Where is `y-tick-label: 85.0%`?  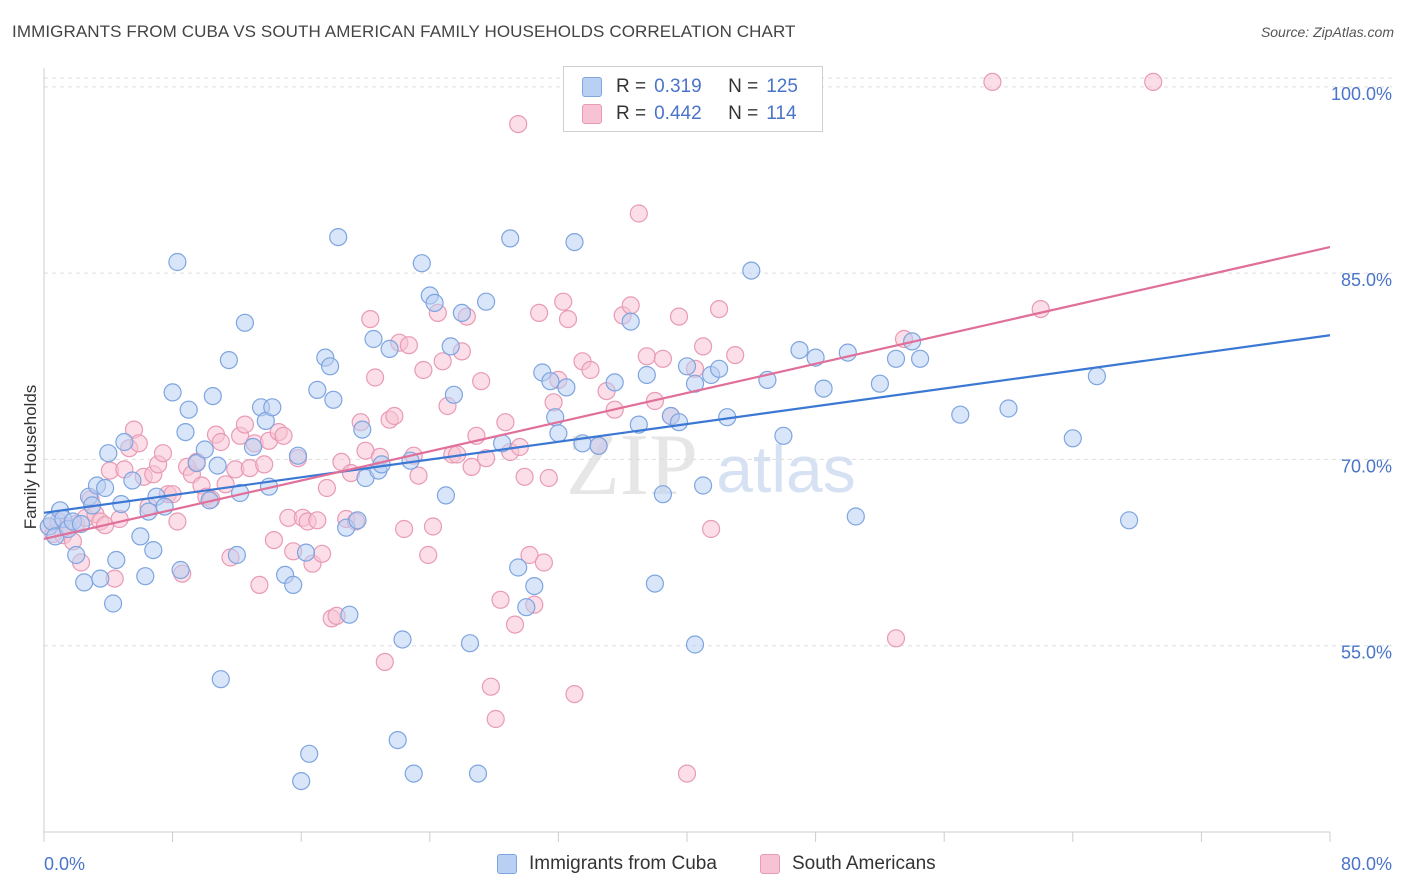 y-tick-label: 85.0% is located at coordinates (1366, 280).